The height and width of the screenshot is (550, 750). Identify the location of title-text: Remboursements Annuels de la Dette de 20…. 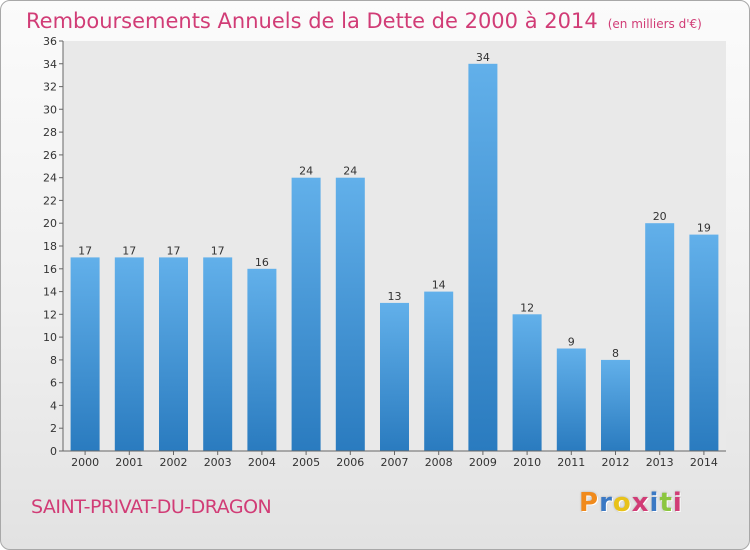
(312, 21).